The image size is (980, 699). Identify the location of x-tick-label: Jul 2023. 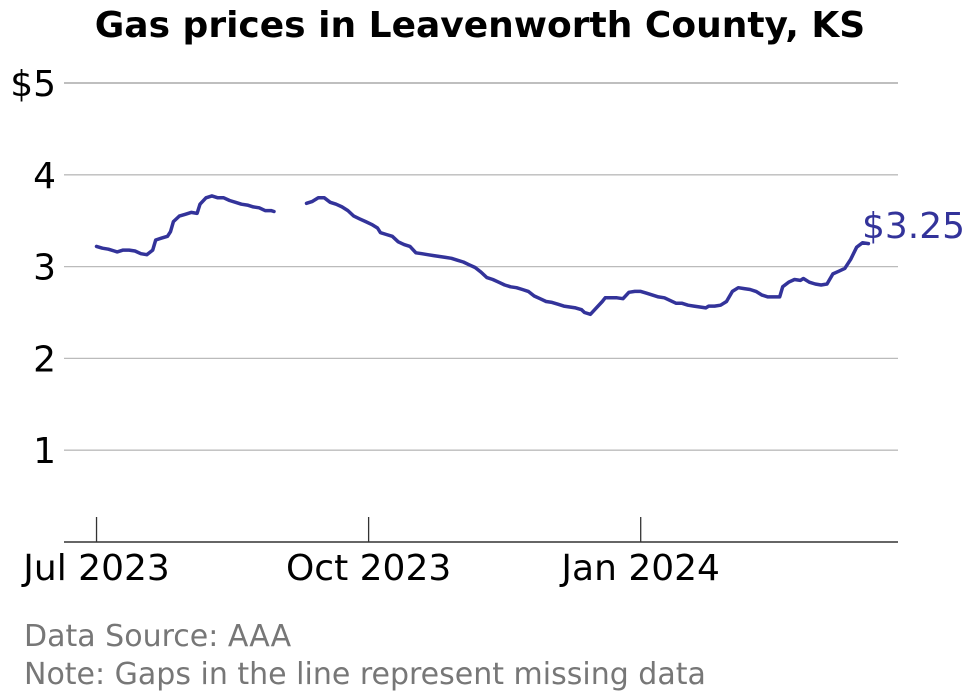
(95, 568).